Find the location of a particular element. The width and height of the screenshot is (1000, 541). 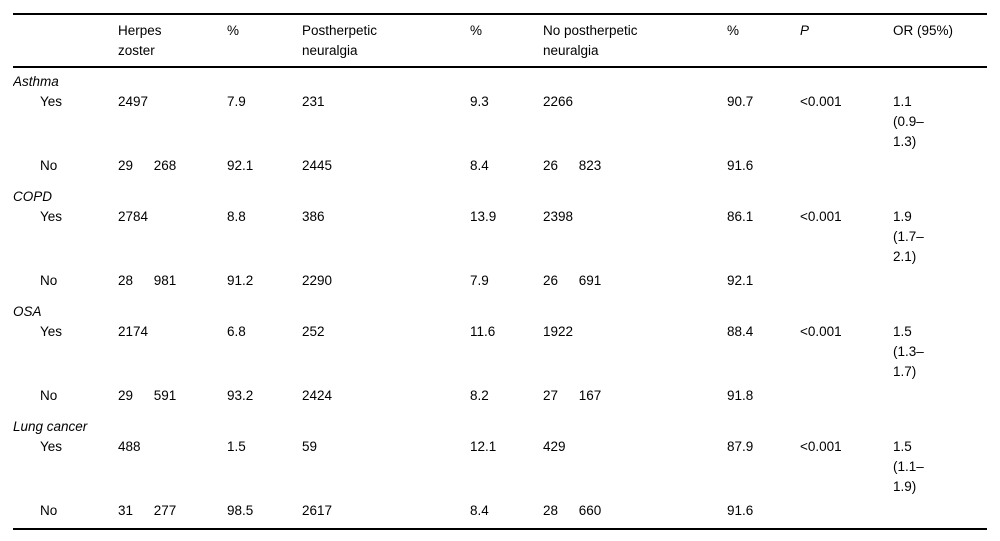

cell-phn-pct: 12.1 is located at coordinates (483, 446).